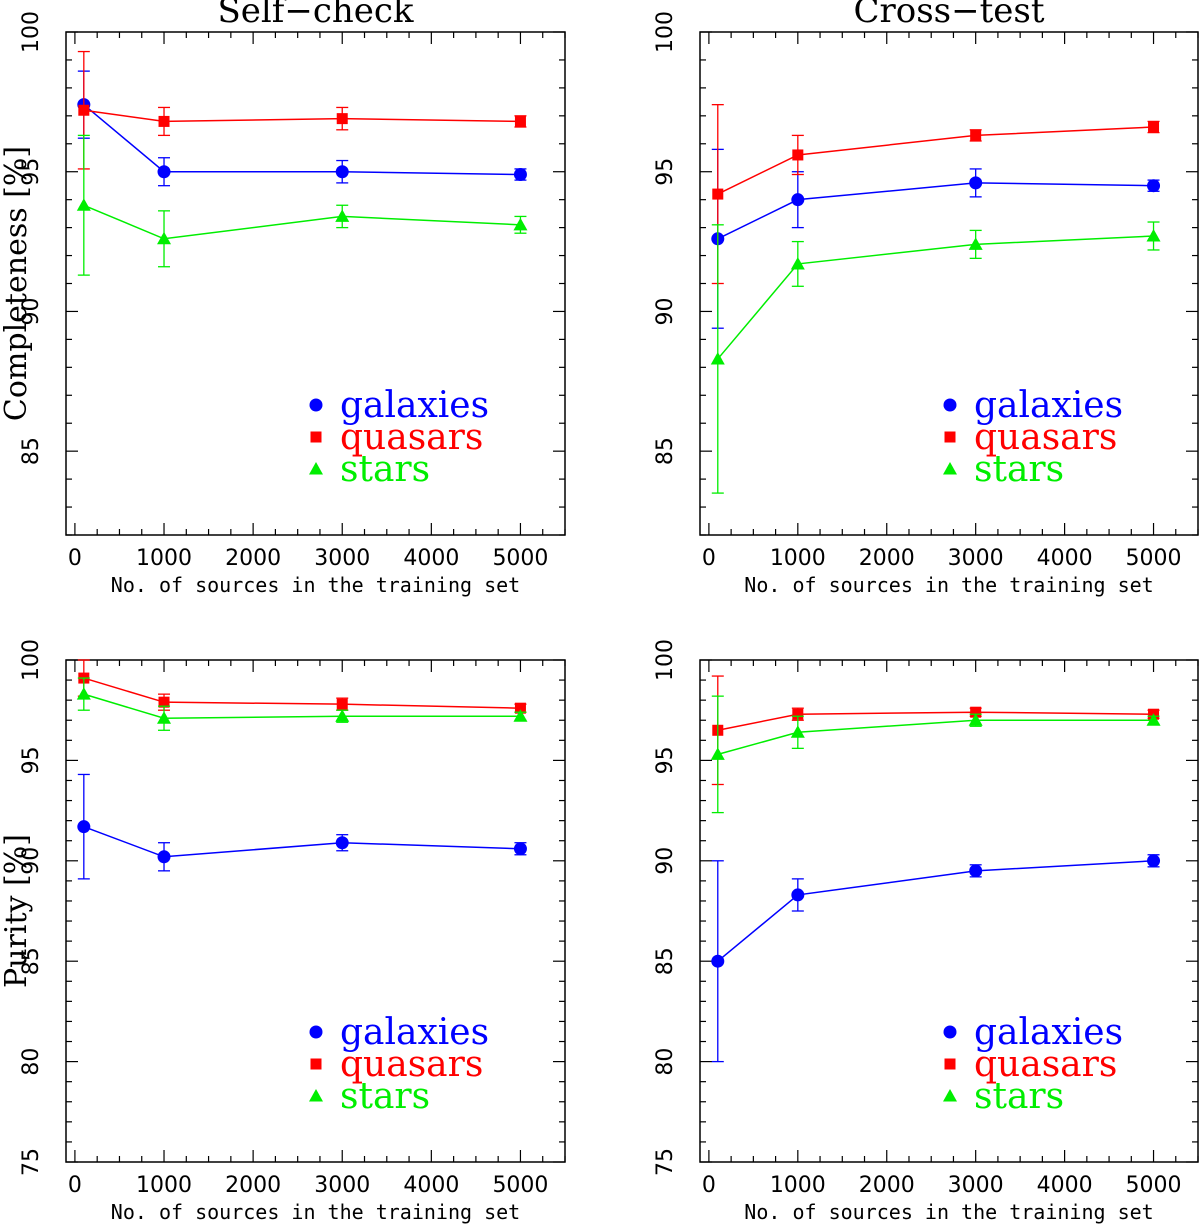  Describe the element at coordinates (948, 15) in the screenshot. I see `chart-title: Cross−test` at that location.